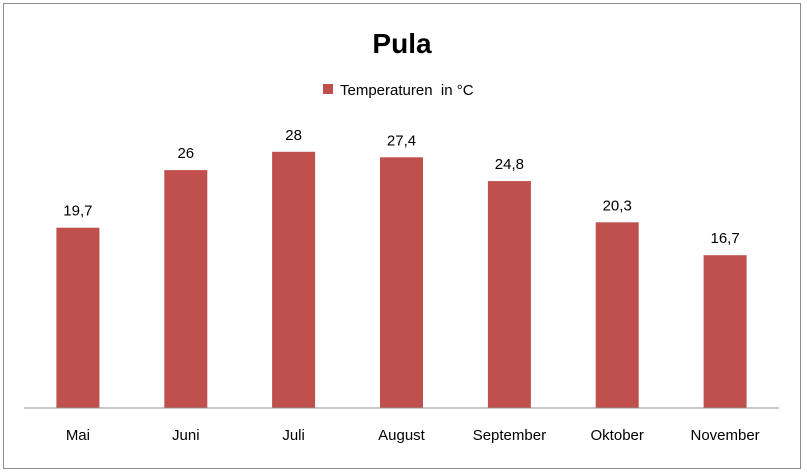 This screenshot has height=475, width=807. Describe the element at coordinates (617, 315) in the screenshot. I see `bar-oktober` at that location.